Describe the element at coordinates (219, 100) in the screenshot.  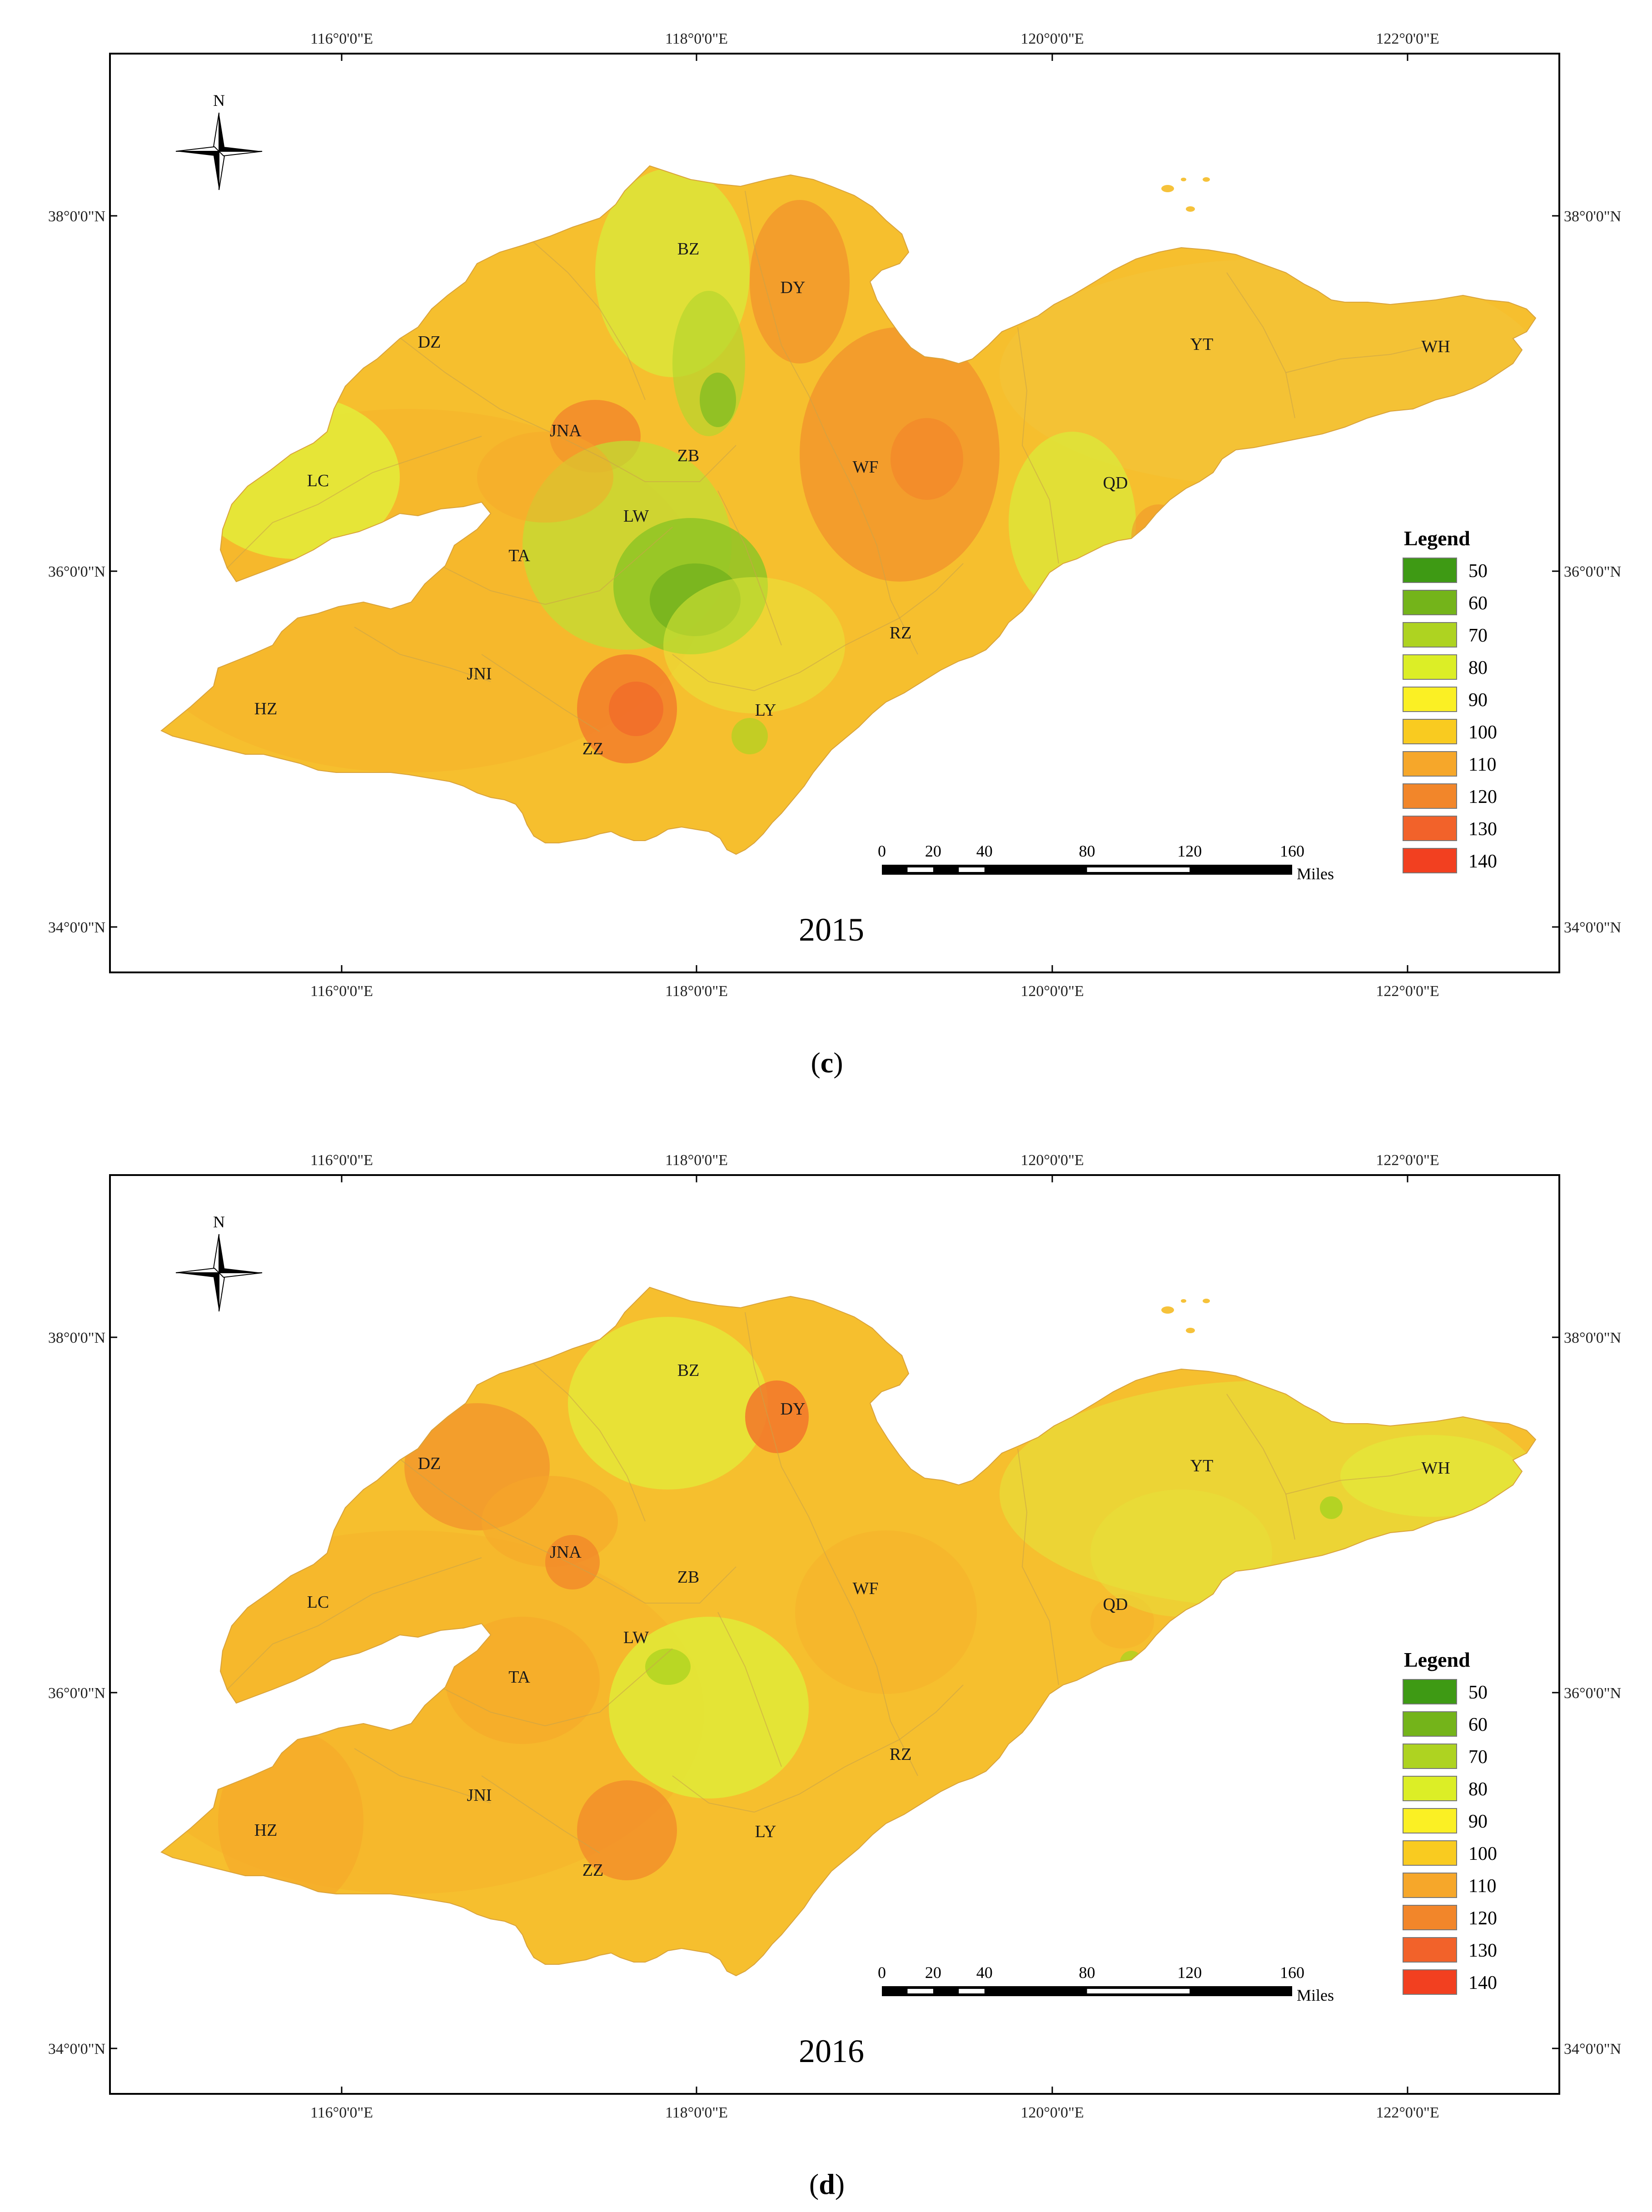
I see `north-label: N` at that location.